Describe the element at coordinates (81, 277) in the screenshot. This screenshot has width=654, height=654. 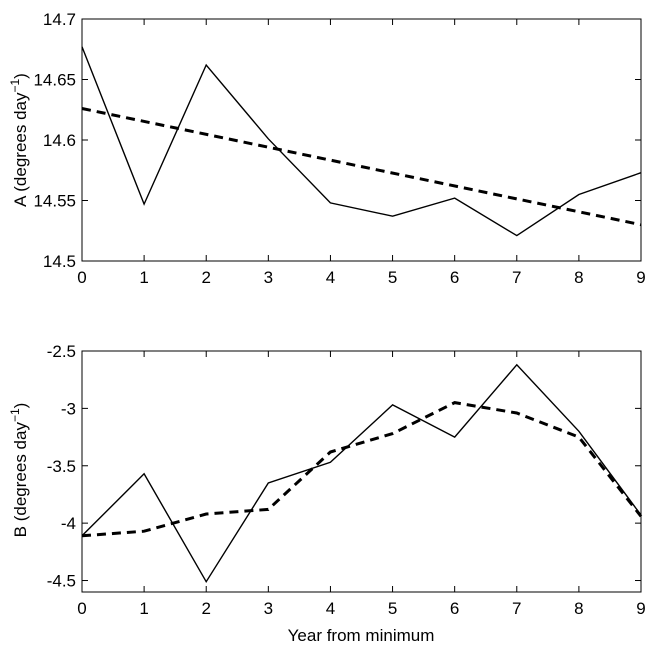
I see `panel-a-xtick-label: 0` at that location.